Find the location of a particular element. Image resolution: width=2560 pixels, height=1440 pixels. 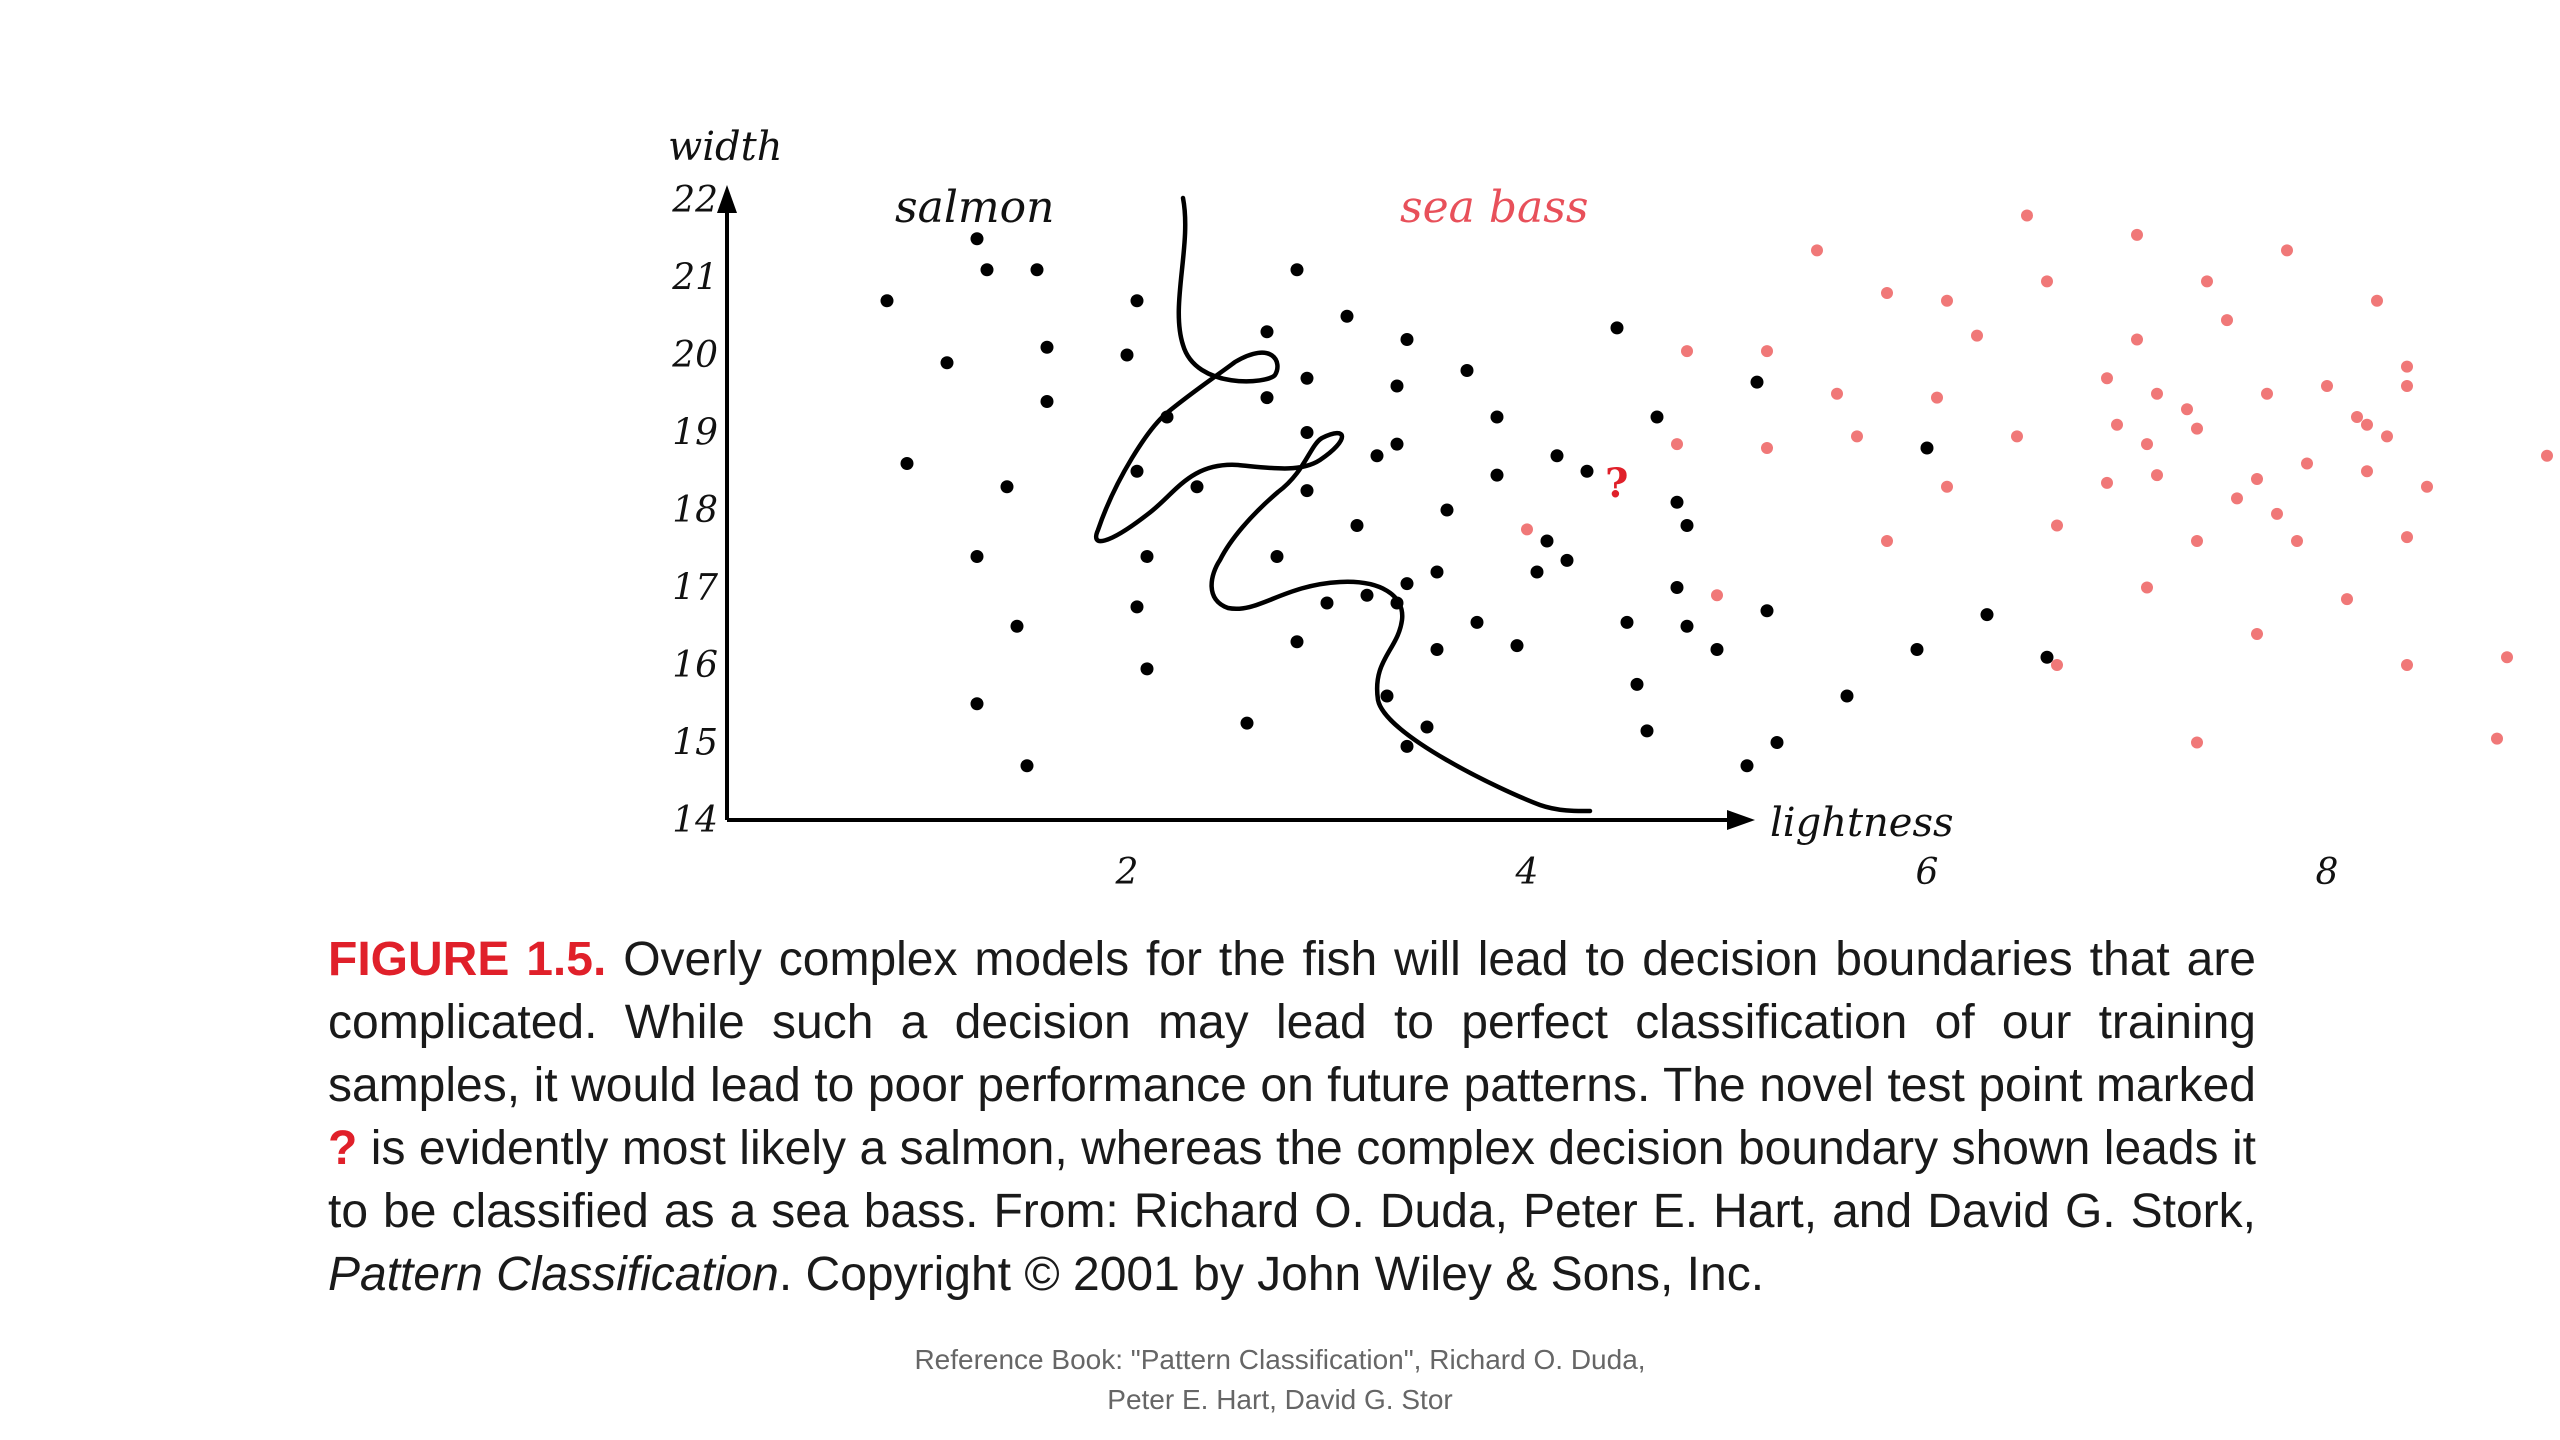

caption-book-title: Pattern Classification is located at coordinates (553, 1274).